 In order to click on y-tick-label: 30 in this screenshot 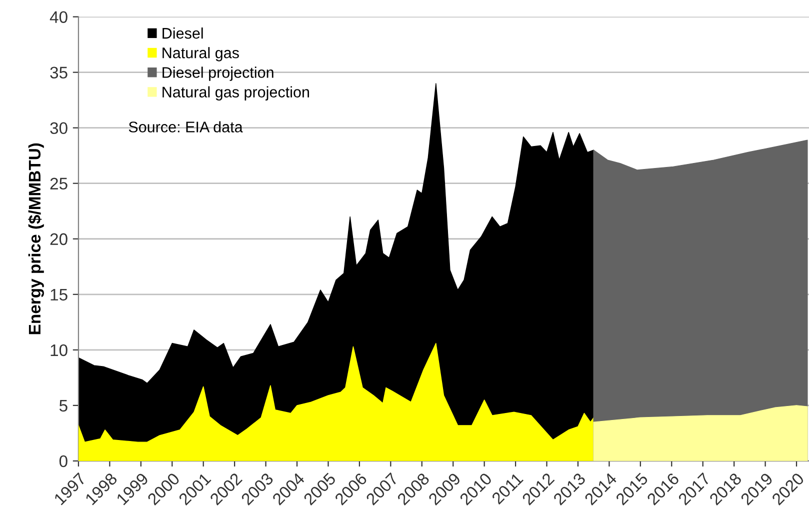, I will do `click(59, 128)`.